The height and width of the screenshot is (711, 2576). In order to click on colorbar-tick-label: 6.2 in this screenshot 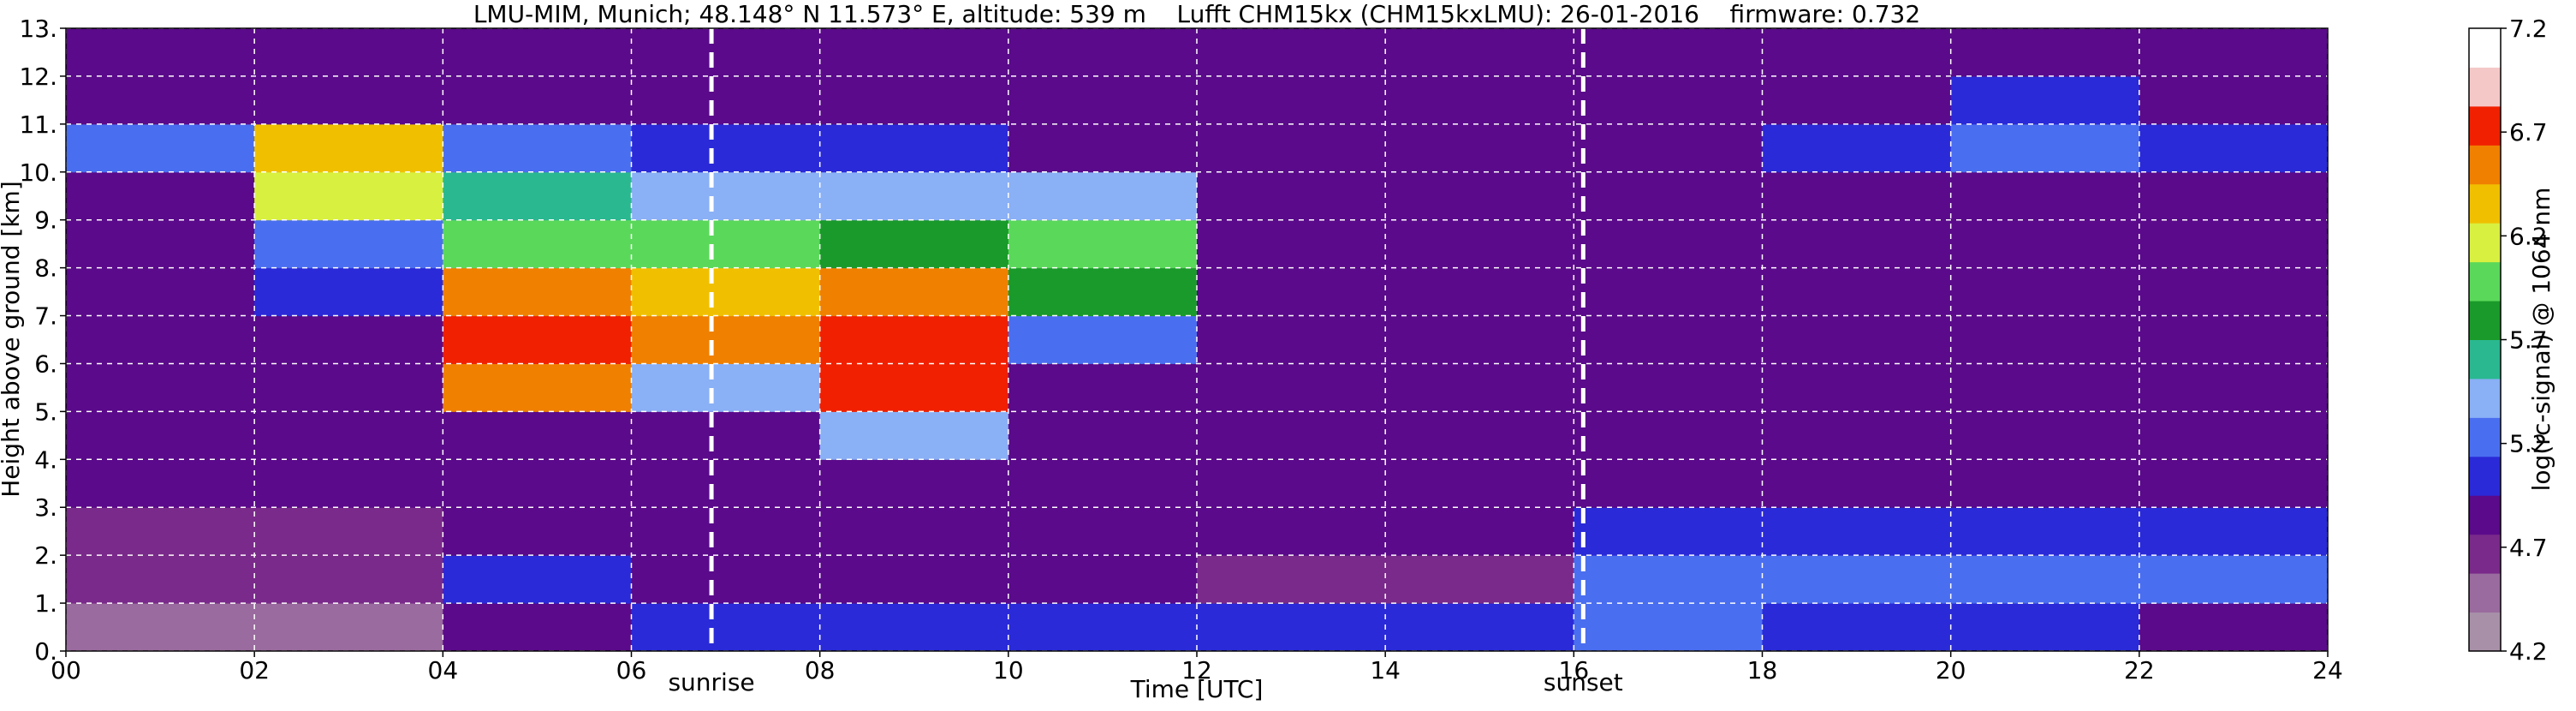, I will do `click(2529, 236)`.